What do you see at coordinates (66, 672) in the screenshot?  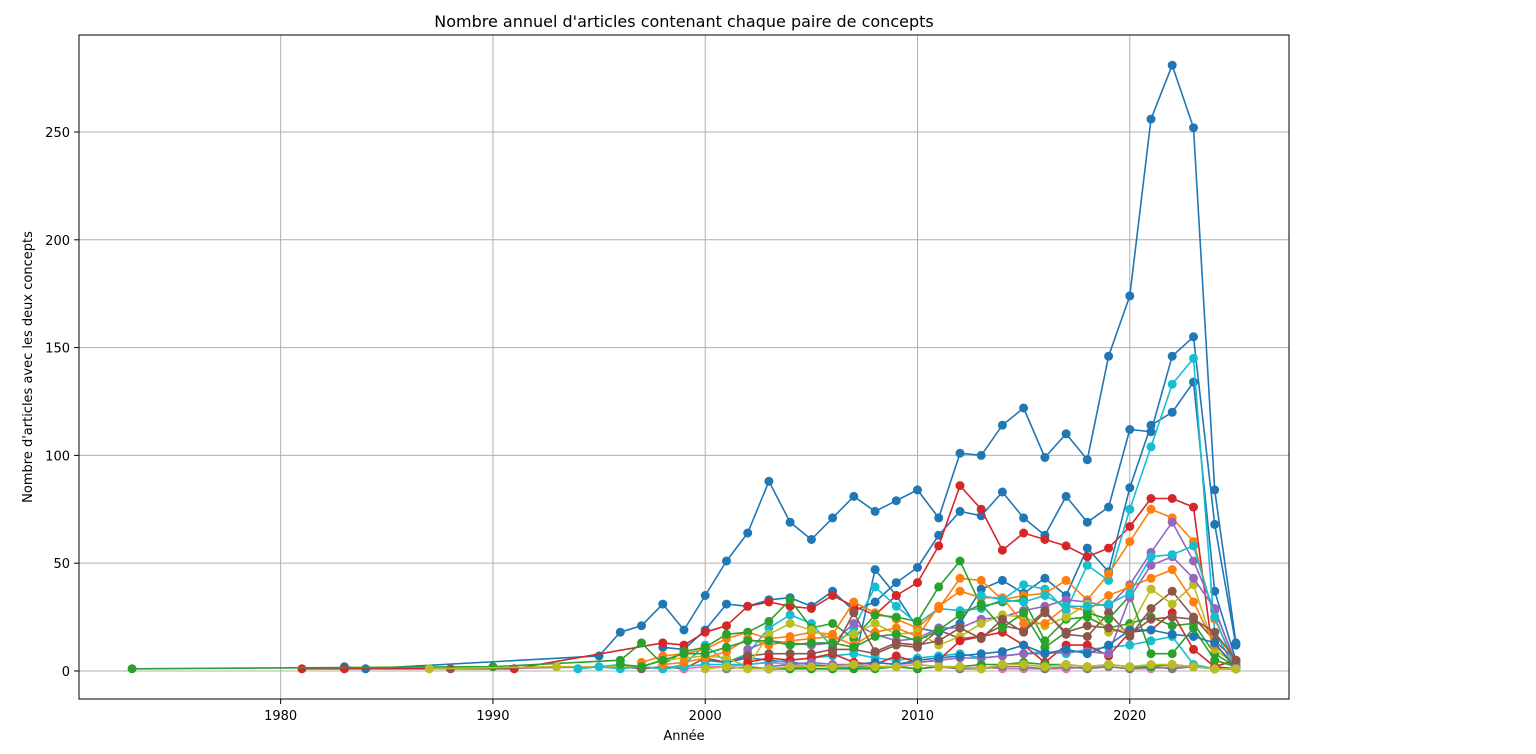 I see `y-tick-label: 0` at bounding box center [66, 672].